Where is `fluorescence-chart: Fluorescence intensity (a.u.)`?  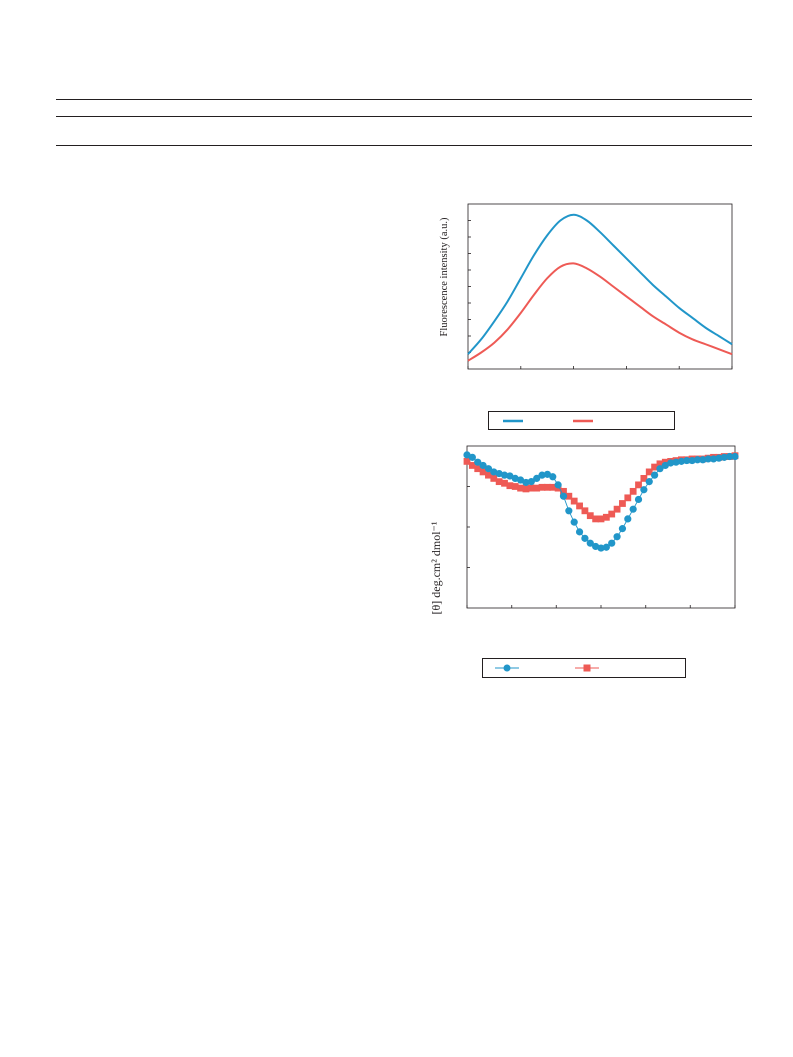 fluorescence-chart: Fluorescence intensity (a.u.) is located at coordinates (595, 310).